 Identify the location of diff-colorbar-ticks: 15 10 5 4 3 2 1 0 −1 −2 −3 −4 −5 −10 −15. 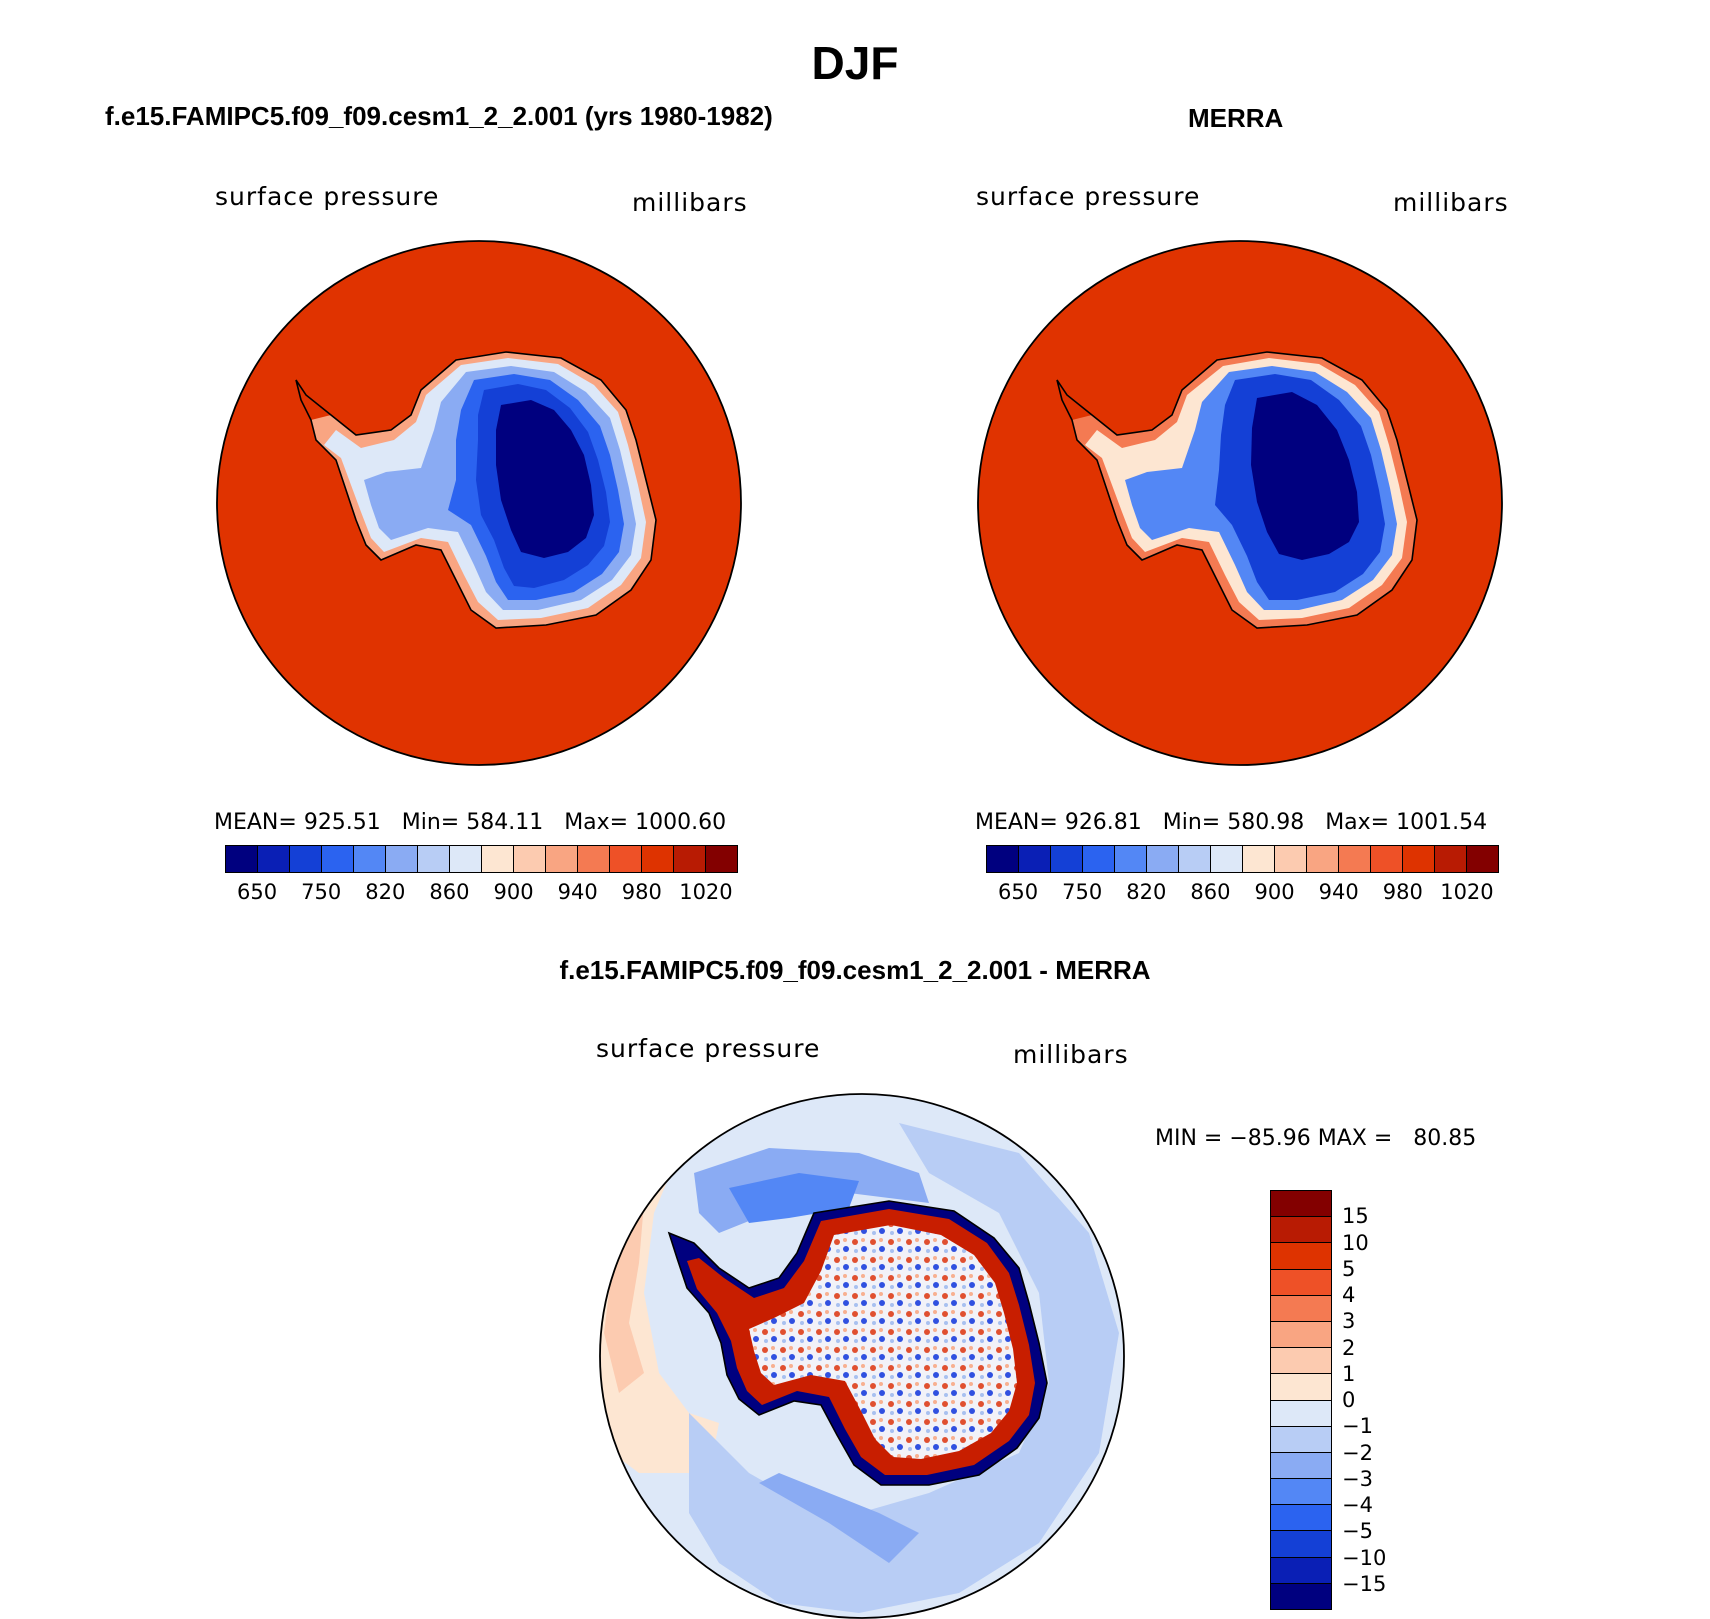
(1372, 1400).